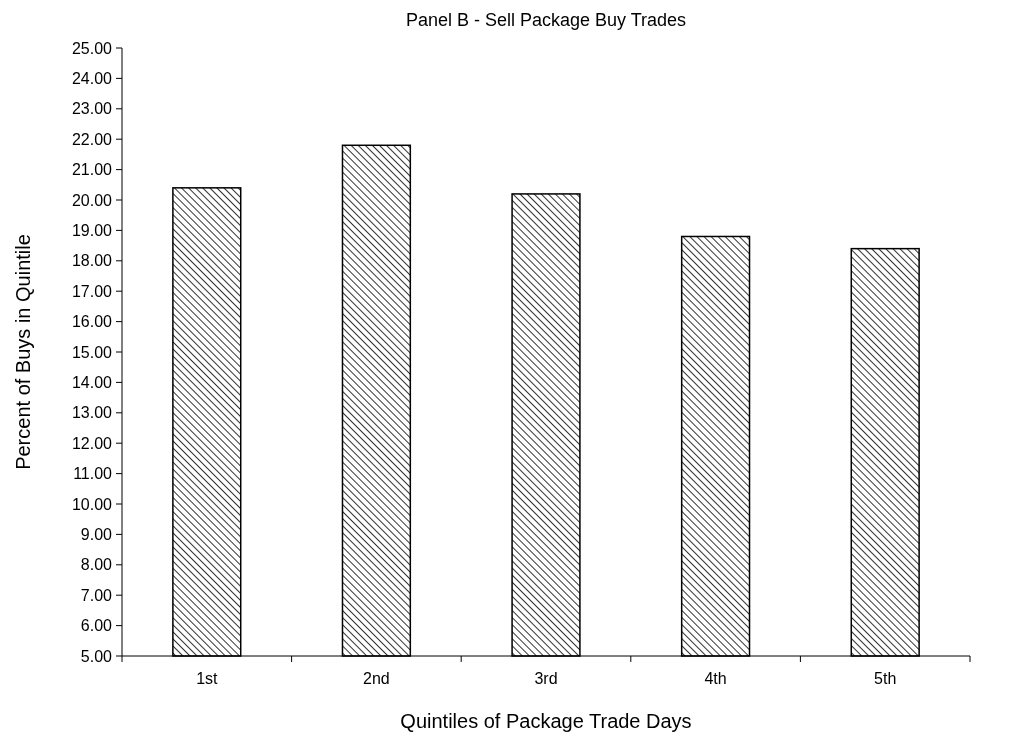  Describe the element at coordinates (546, 678) in the screenshot. I see `x-tick-label: 3rd` at that location.